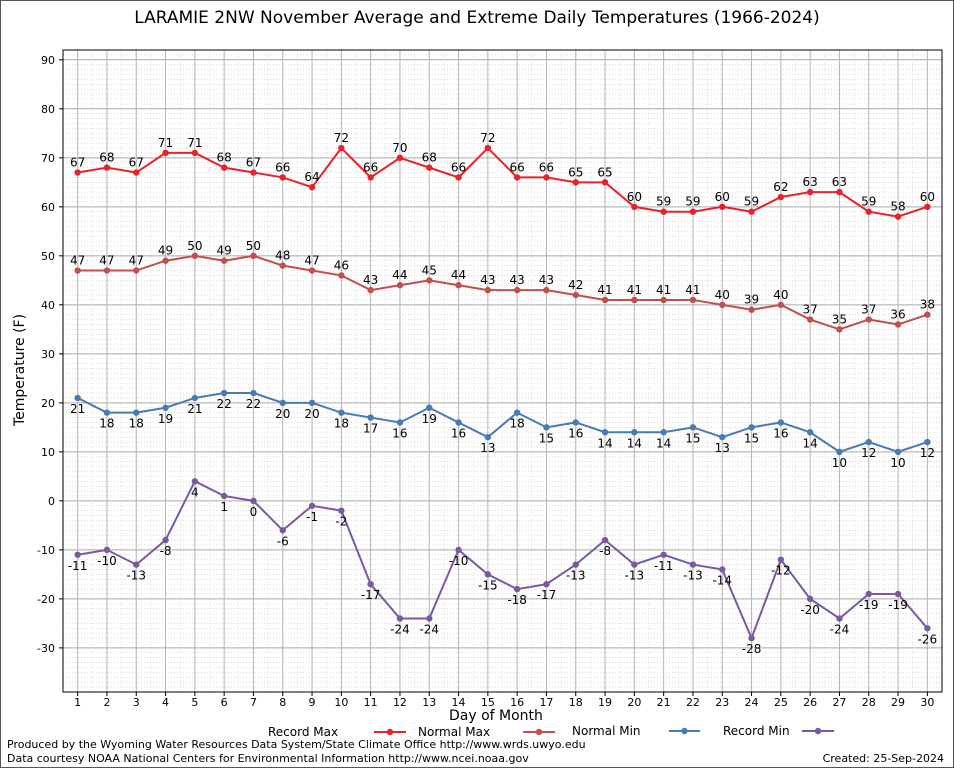  What do you see at coordinates (341, 702) in the screenshot?
I see `x-tick-label: 10` at bounding box center [341, 702].